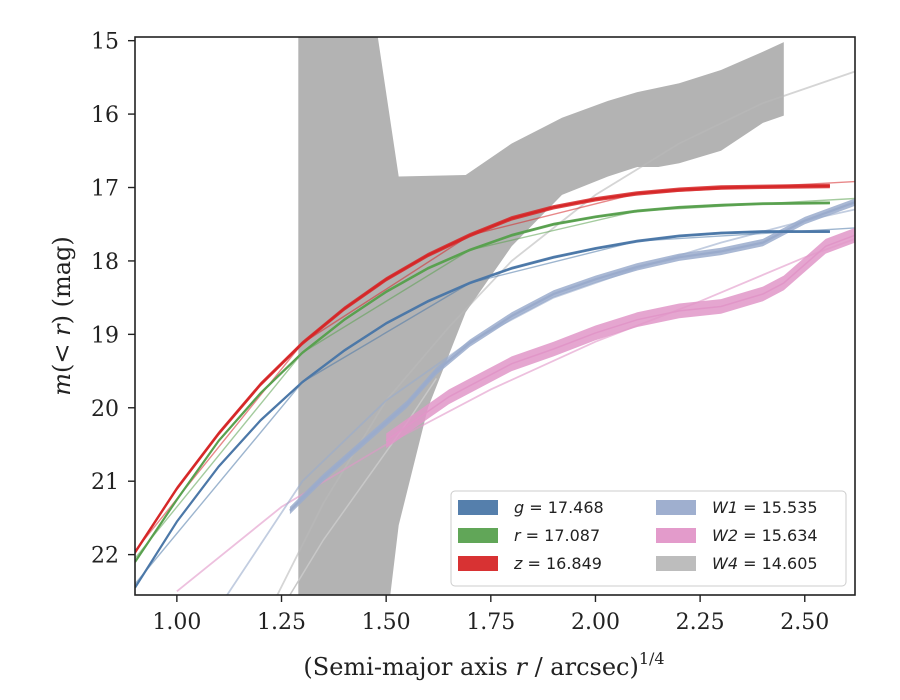 Image resolution: width=900 pixels, height=700 pixels. What do you see at coordinates (176, 622) in the screenshot?
I see `x-tick-label: 1.00` at bounding box center [176, 622].